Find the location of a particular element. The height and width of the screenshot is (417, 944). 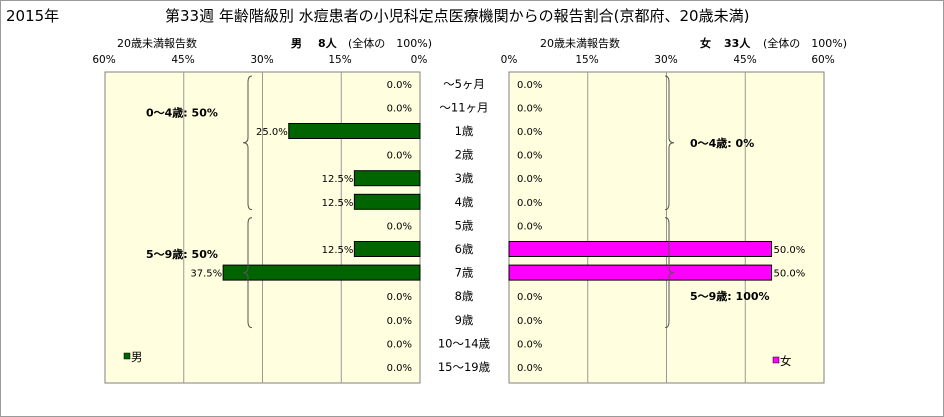

female-tick-label: 45% is located at coordinates (745, 60).